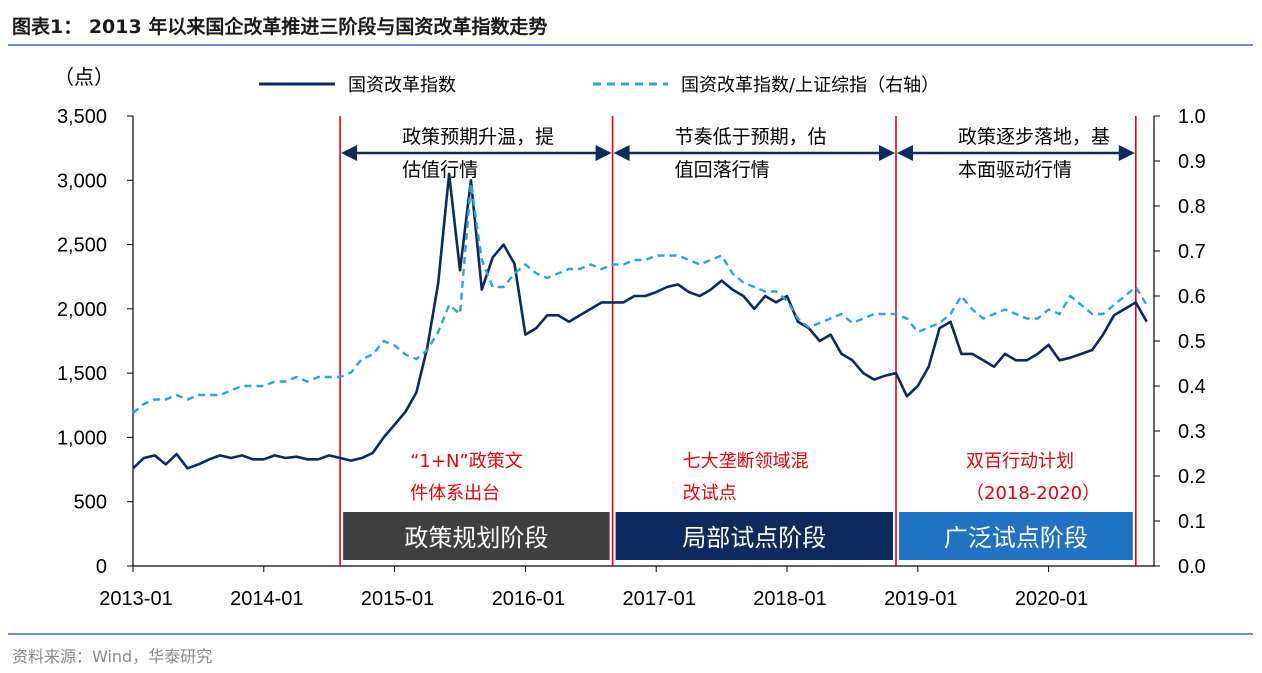 The image size is (1262, 673). Describe the element at coordinates (710, 493) in the screenshot. I see `period-red-note: 改试点` at that location.